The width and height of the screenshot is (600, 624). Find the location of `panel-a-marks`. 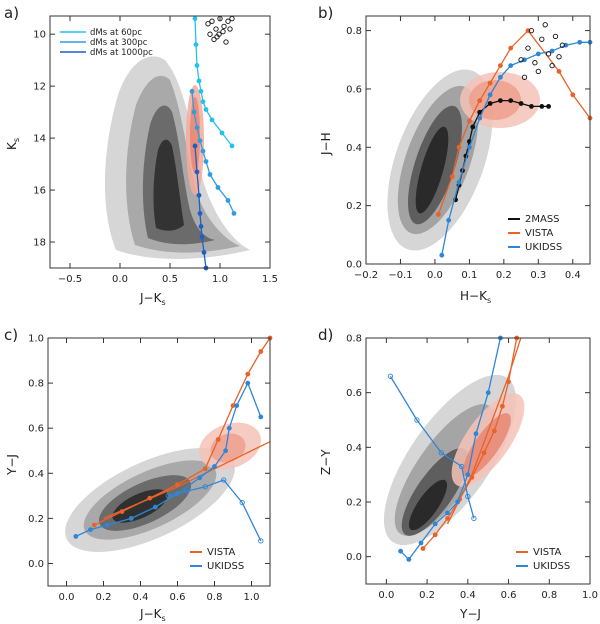

panel-a-marks is located at coordinates (213, 143).